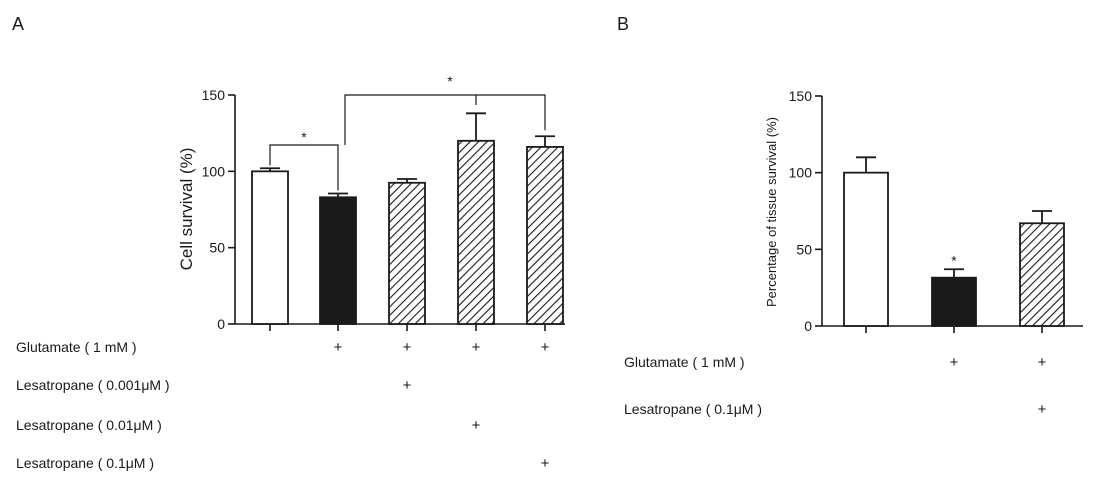  Describe the element at coordinates (684, 362) in the screenshot. I see `panel-b-condition-label: Glutamate ( 1 mM )` at that location.